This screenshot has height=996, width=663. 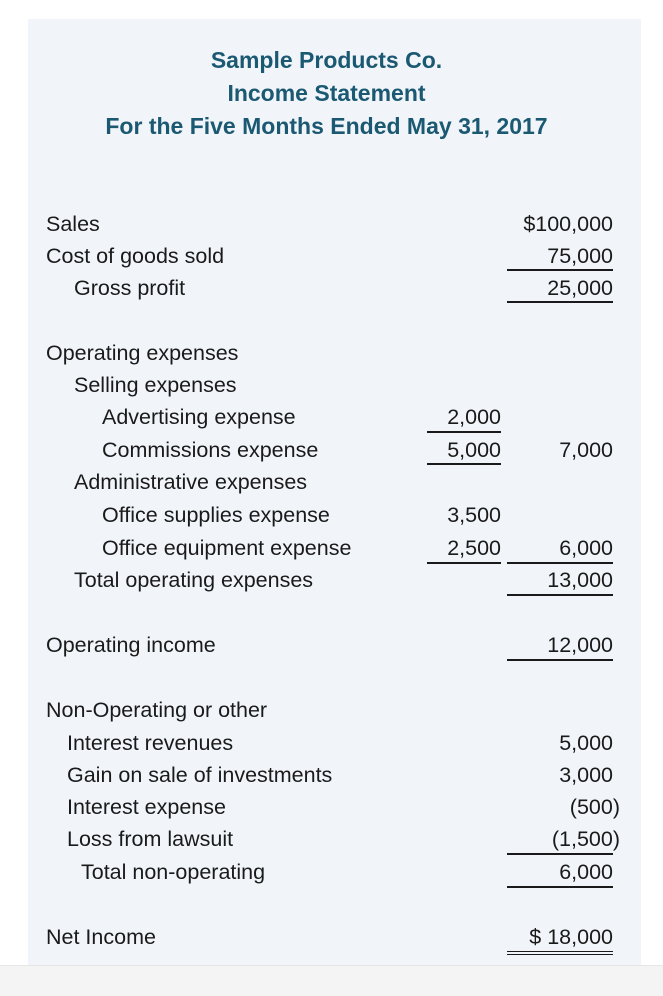 I want to click on row-label: Non-Operating or other, so click(x=157, y=710).